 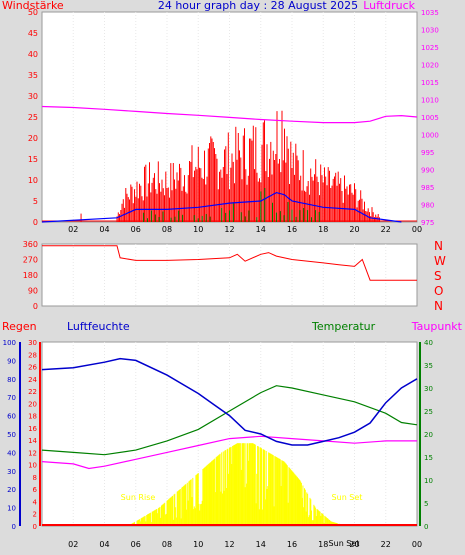 What do you see at coordinates (35, 502) in the screenshot?
I see `regen-tick-label: 4` at bounding box center [35, 502].